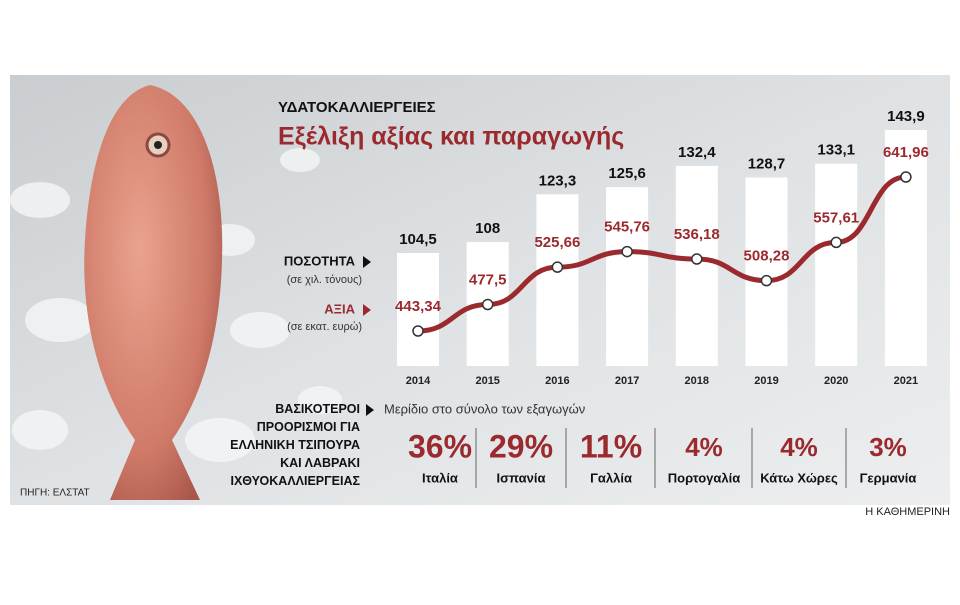 The image size is (960, 605). I want to click on x-tick-label: 2014, so click(418, 381).